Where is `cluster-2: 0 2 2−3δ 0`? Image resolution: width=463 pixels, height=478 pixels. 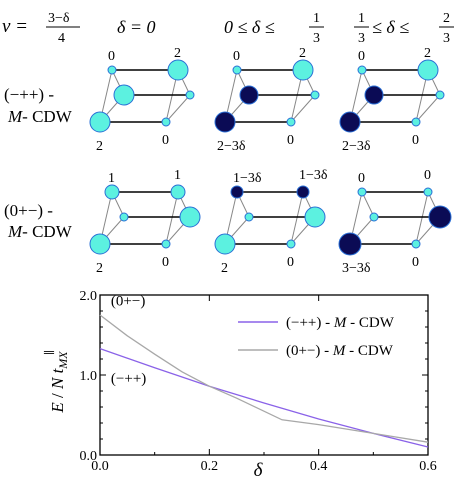
cluster-2: 0 2 2−3δ 0 is located at coordinates (392, 100).